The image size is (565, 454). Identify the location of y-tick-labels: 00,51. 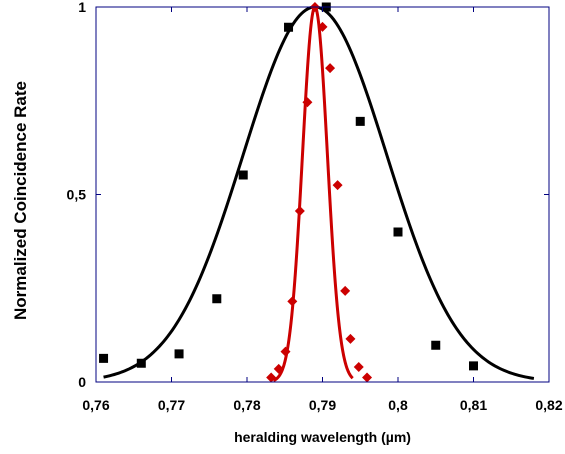
(77, 195).